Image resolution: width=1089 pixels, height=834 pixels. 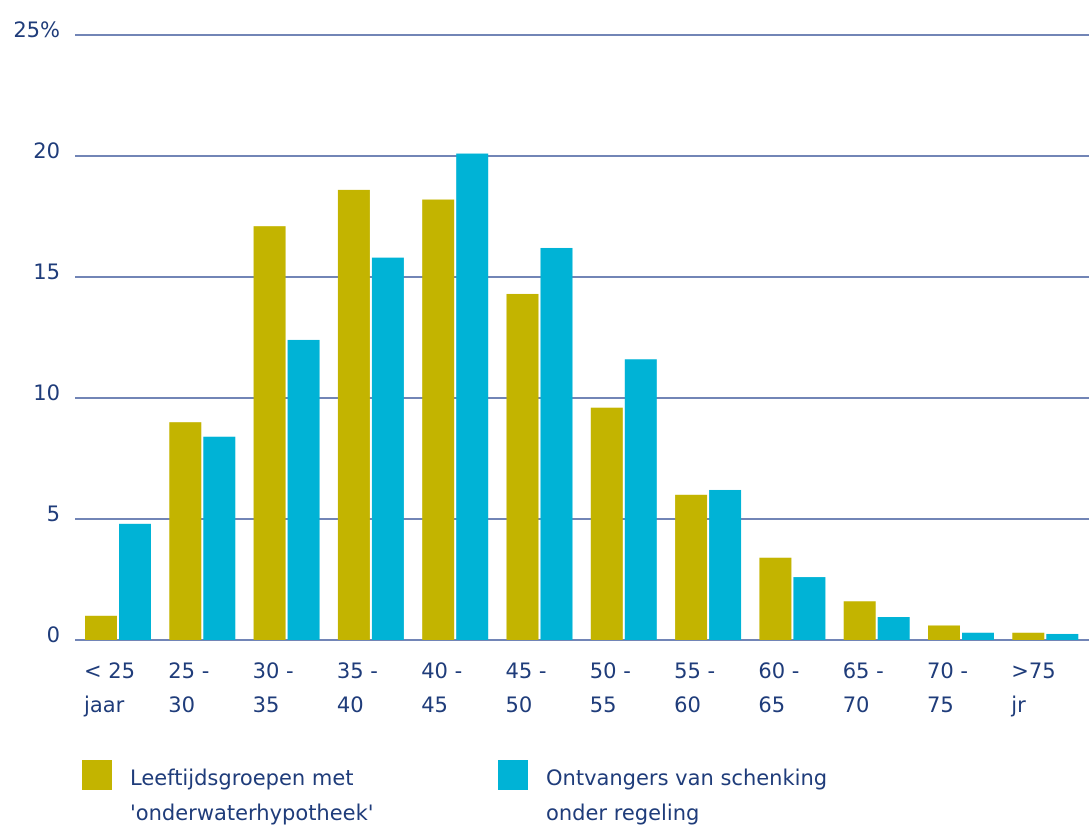 What do you see at coordinates (188, 671) in the screenshot?
I see `x-tick-label-line: 25 -` at bounding box center [188, 671].